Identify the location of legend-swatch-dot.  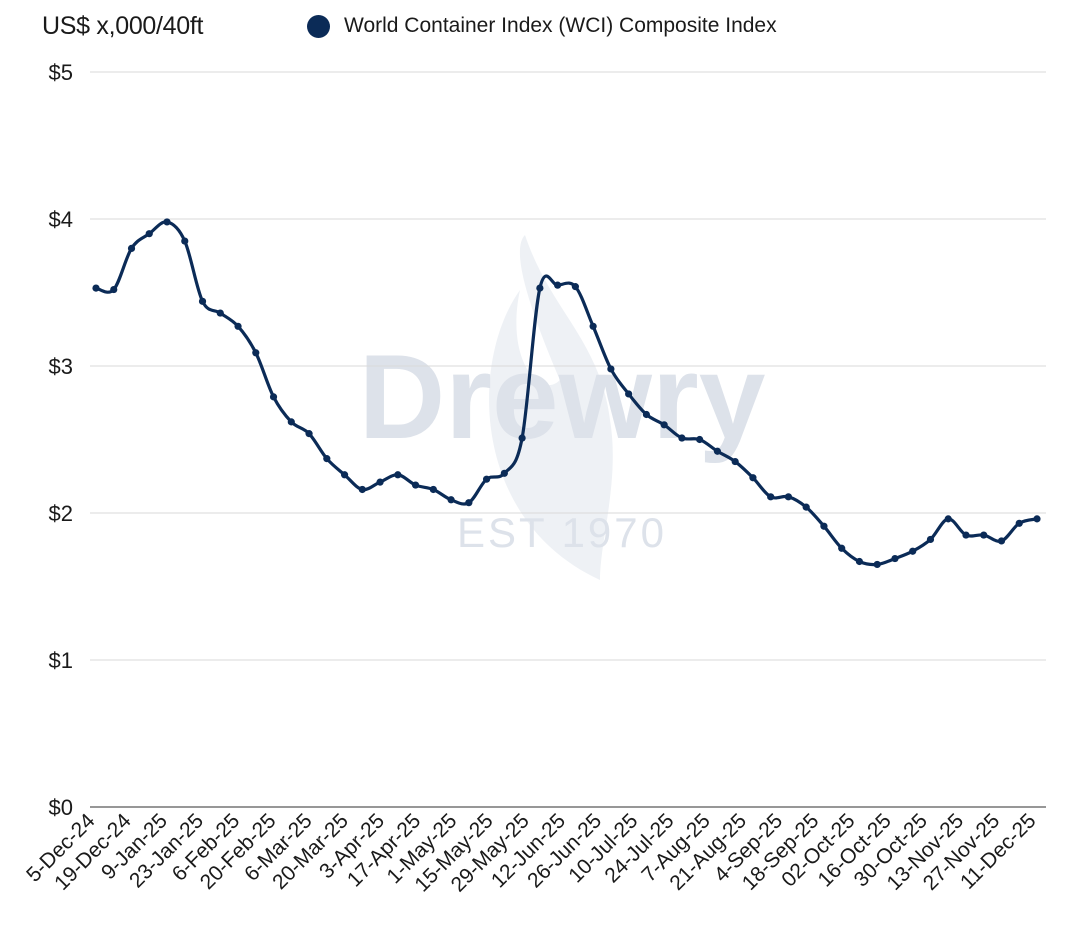
(318, 26).